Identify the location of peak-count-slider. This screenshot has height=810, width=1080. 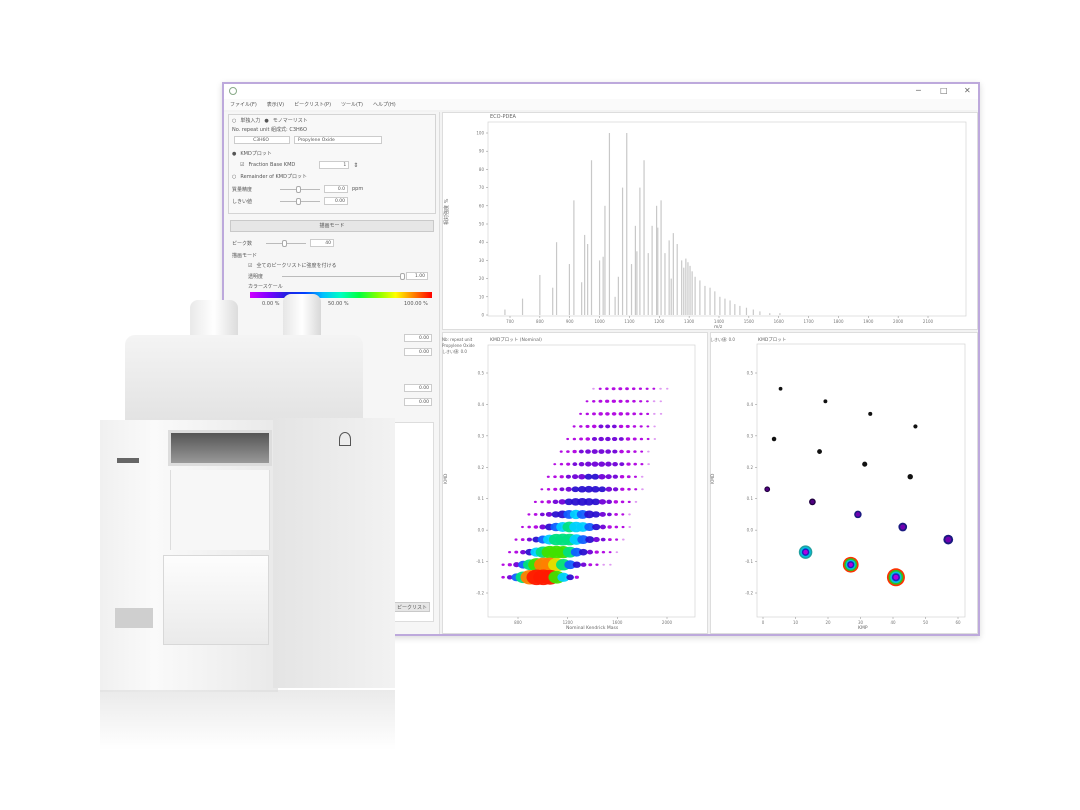
(286, 243).